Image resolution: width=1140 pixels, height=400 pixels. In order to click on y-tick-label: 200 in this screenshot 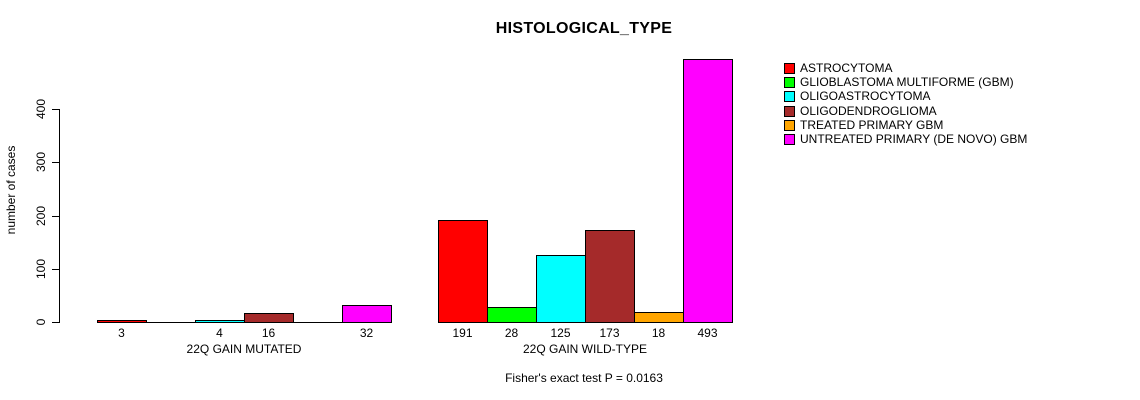, I will do `click(41, 215)`.